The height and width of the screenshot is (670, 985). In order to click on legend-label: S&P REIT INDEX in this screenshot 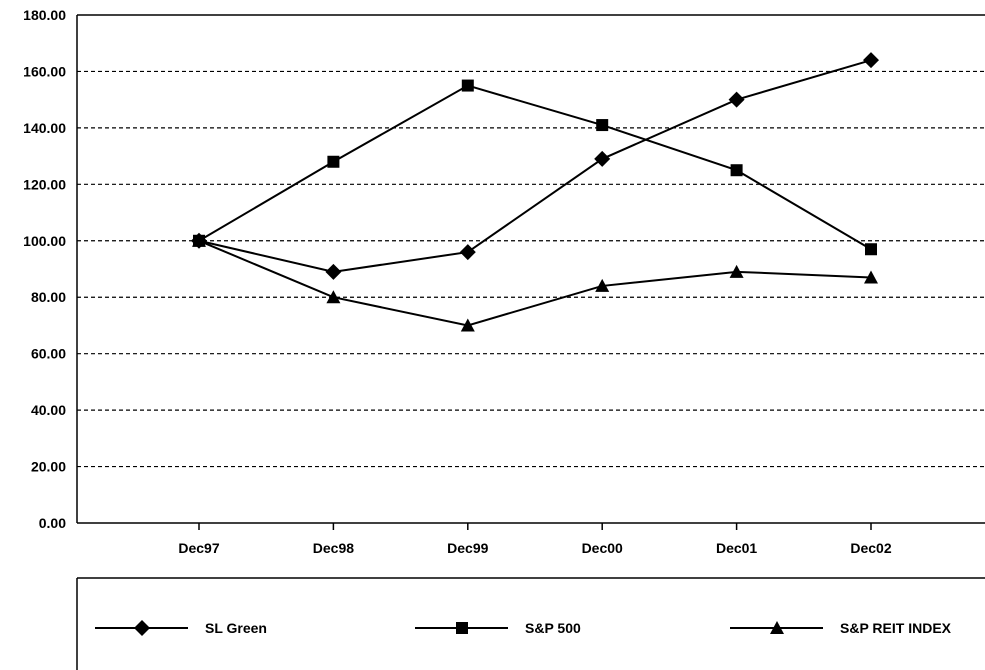, I will do `click(896, 628)`.